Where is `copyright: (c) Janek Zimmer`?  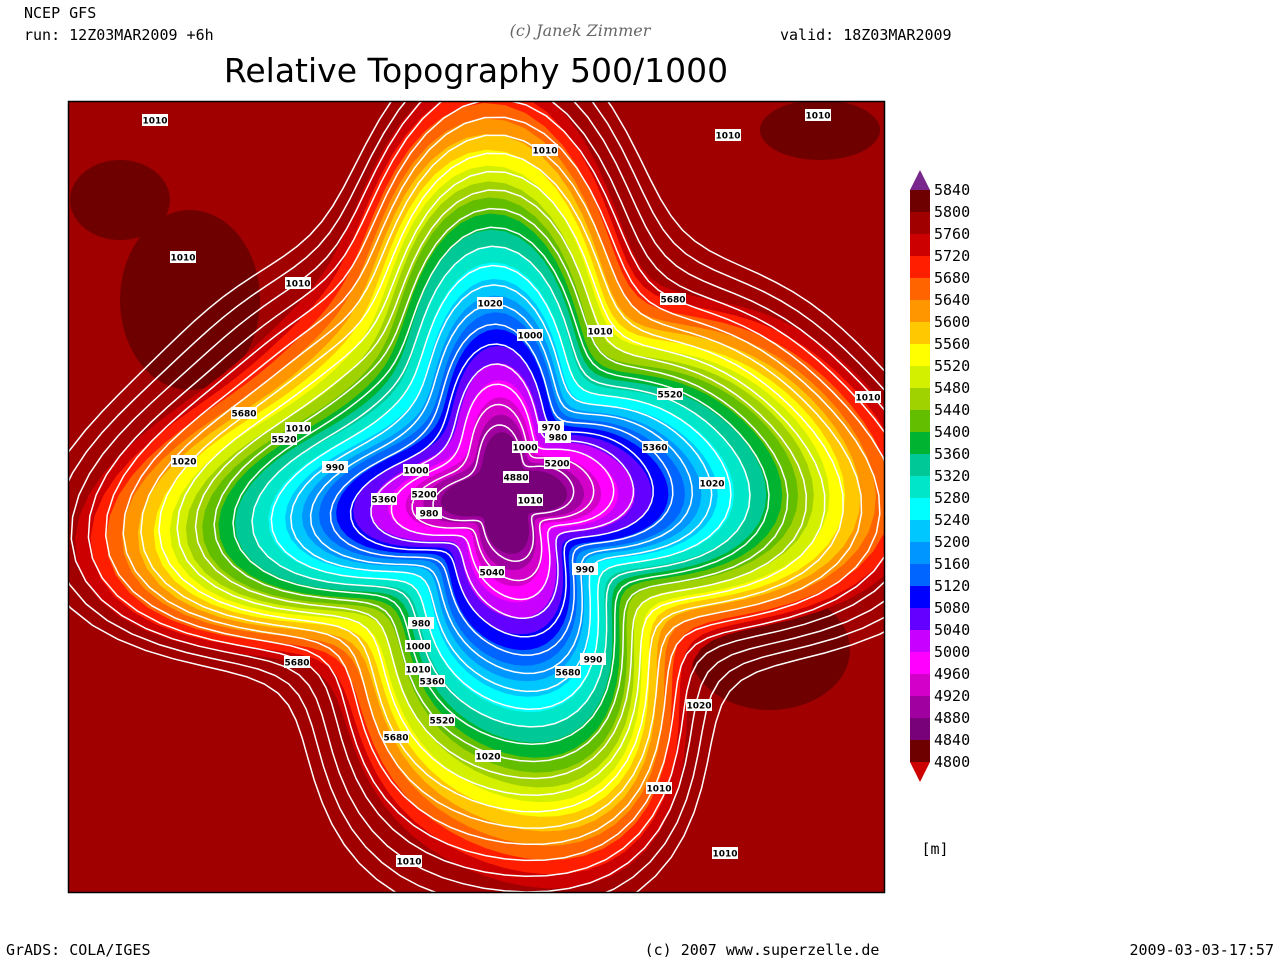 copyright: (c) Janek Zimmer is located at coordinates (581, 30).